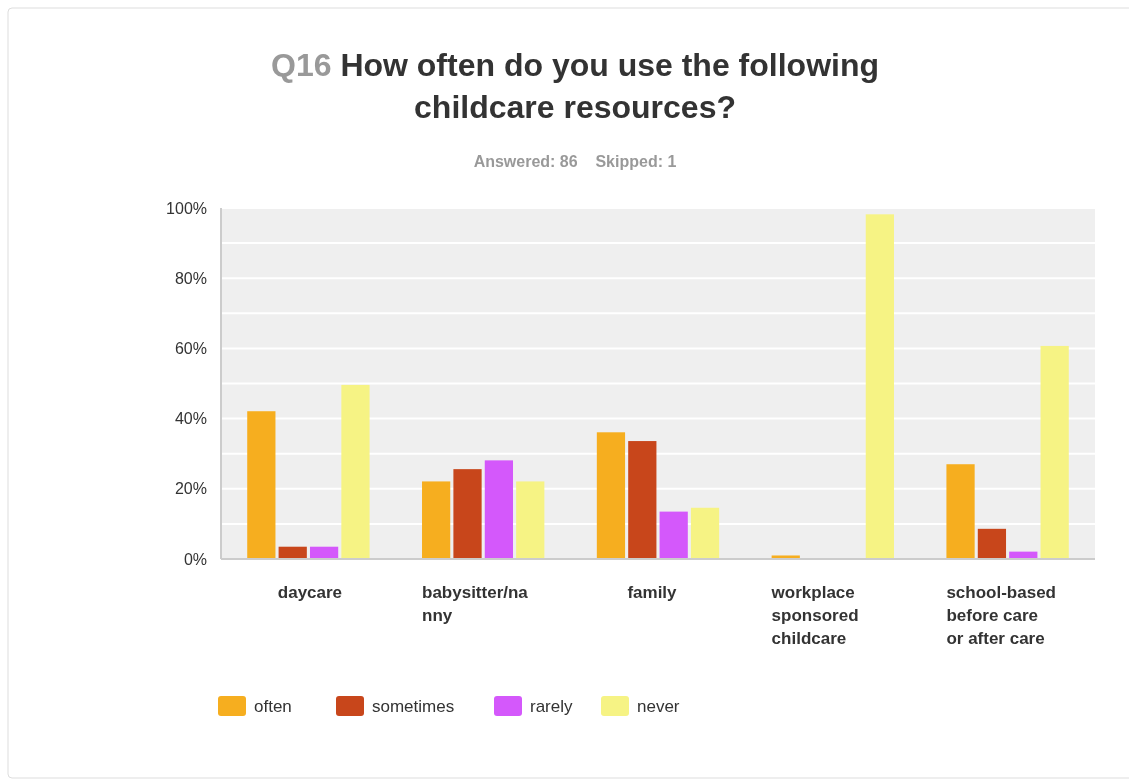  What do you see at coordinates (475, 604) in the screenshot?
I see `x-tick-label: babysitter/nanny` at bounding box center [475, 604].